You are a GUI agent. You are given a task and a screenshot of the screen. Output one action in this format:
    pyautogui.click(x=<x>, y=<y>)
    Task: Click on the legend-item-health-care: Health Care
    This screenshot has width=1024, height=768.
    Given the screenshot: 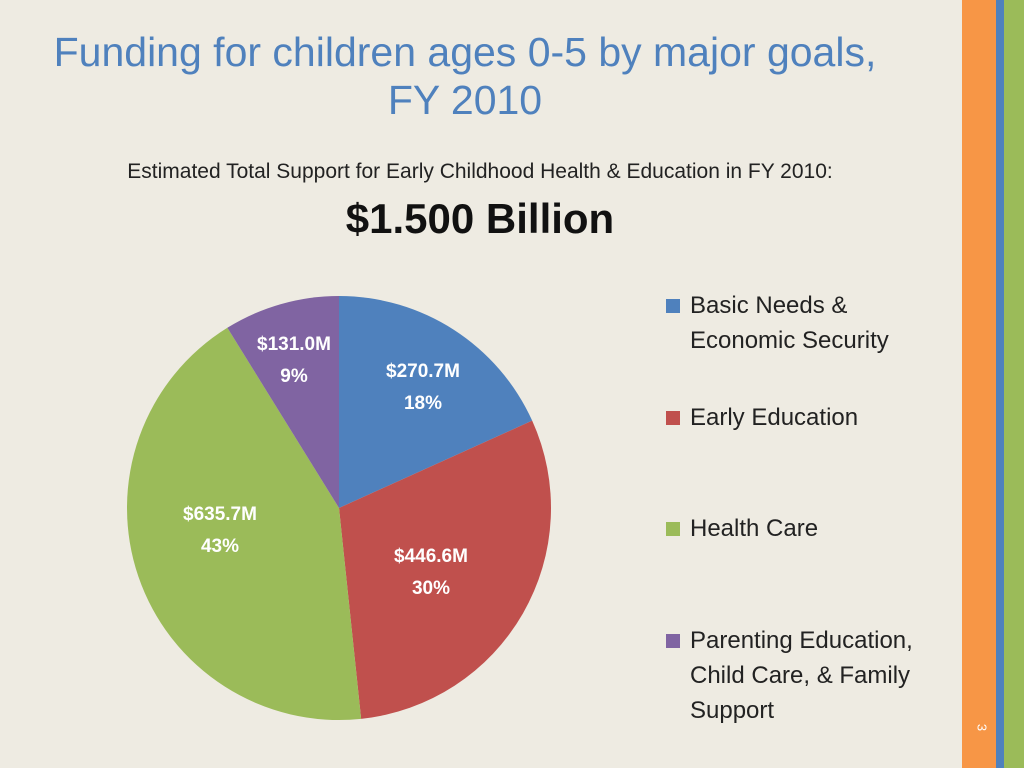 What is the action you would take?
    pyautogui.click(x=811, y=528)
    